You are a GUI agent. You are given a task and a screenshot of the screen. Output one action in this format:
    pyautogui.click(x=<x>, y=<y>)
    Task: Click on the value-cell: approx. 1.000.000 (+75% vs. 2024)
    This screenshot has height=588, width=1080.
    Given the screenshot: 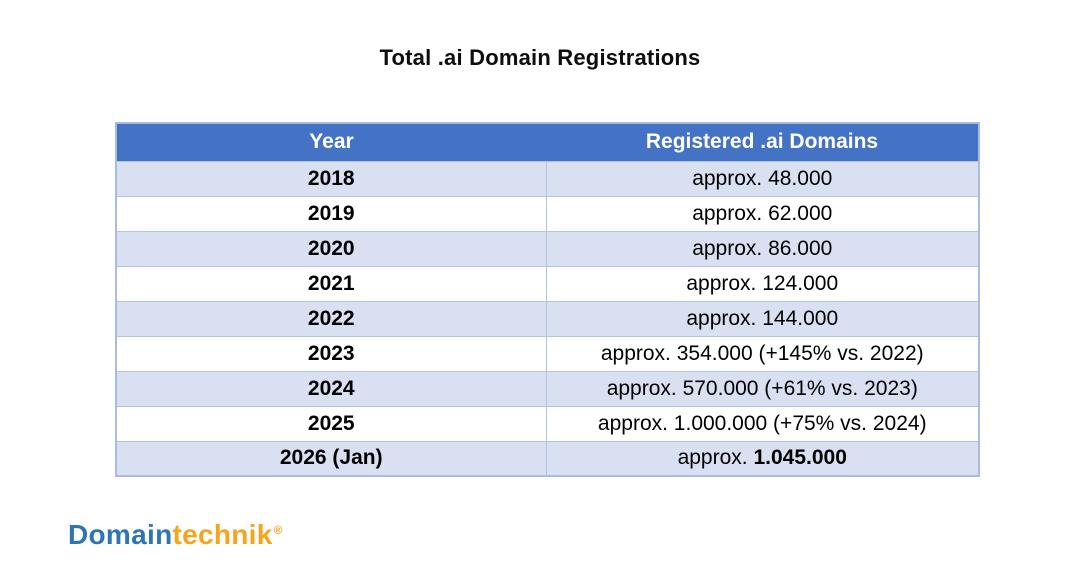 What is the action you would take?
    pyautogui.click(x=762, y=423)
    